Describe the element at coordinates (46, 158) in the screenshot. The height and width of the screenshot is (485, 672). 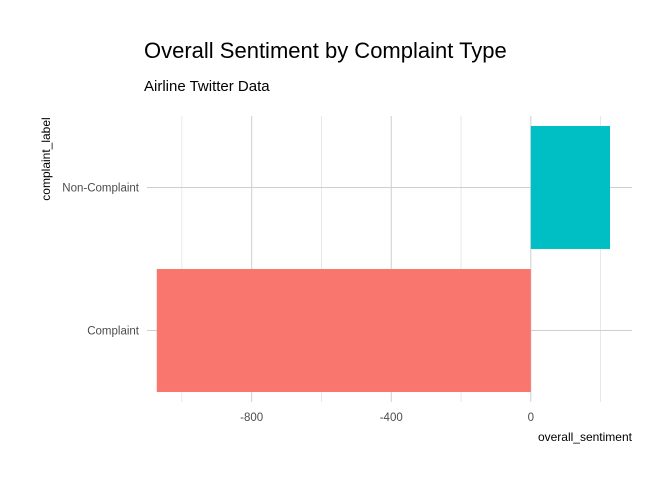
I see `y-axis-title: complaint_label` at that location.